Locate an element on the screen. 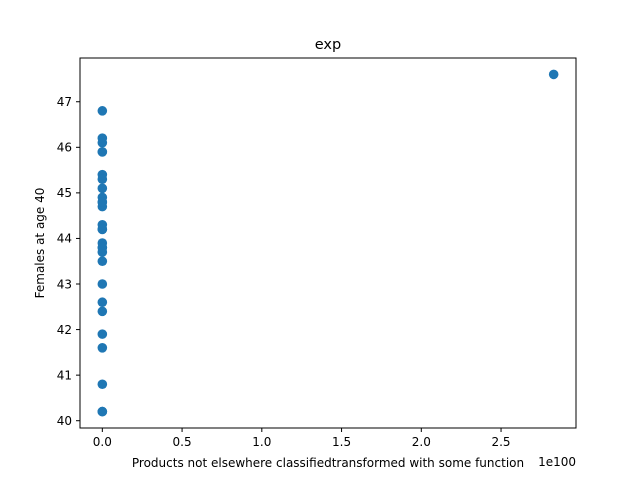 The width and height of the screenshot is (640, 484). y-tick-label: 47 is located at coordinates (64, 102).